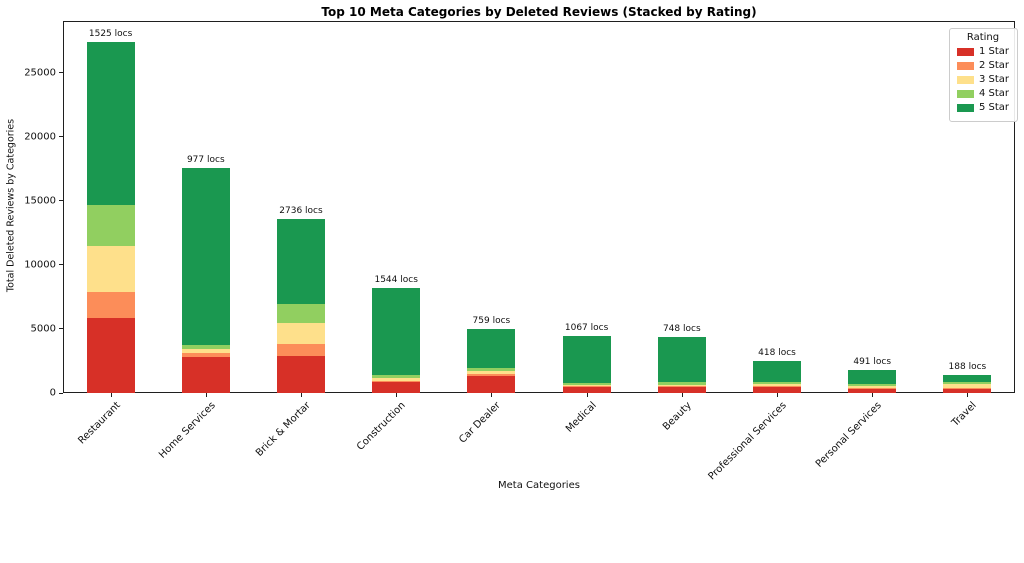 The image size is (1024, 563). What do you see at coordinates (965, 93) in the screenshot?
I see `legend-swatch-4-star` at bounding box center [965, 93].